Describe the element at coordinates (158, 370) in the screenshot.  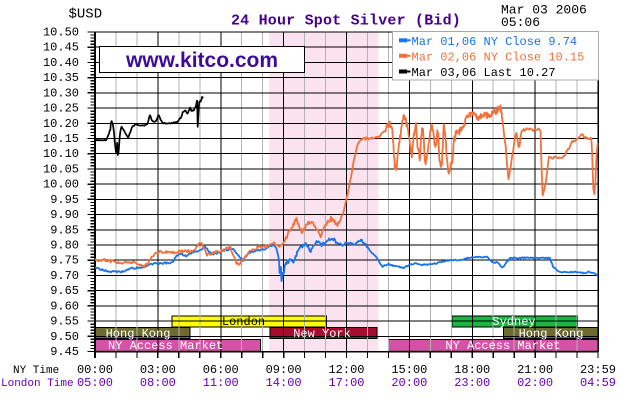
I see `svg-text: 03:00` at that location.